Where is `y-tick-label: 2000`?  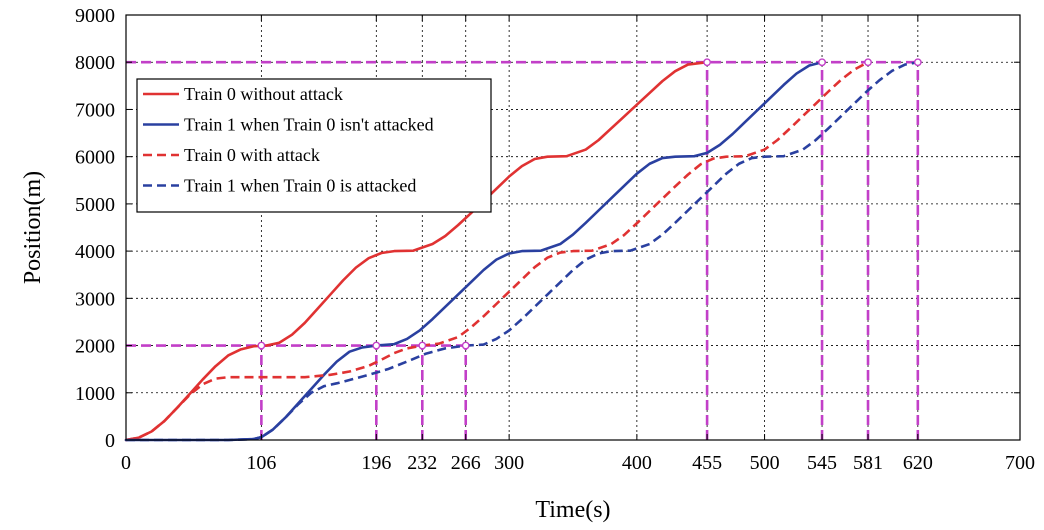 y-tick-label: 2000 is located at coordinates (95, 347).